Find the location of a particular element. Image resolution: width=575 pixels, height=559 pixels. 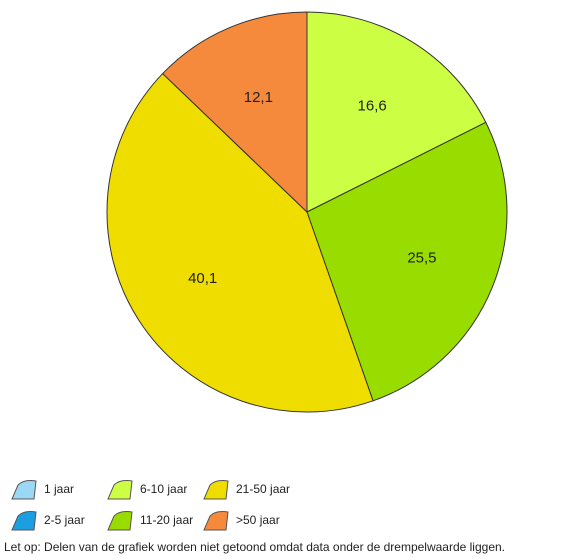

legend-label: 11-20 jaar is located at coordinates (166, 520).